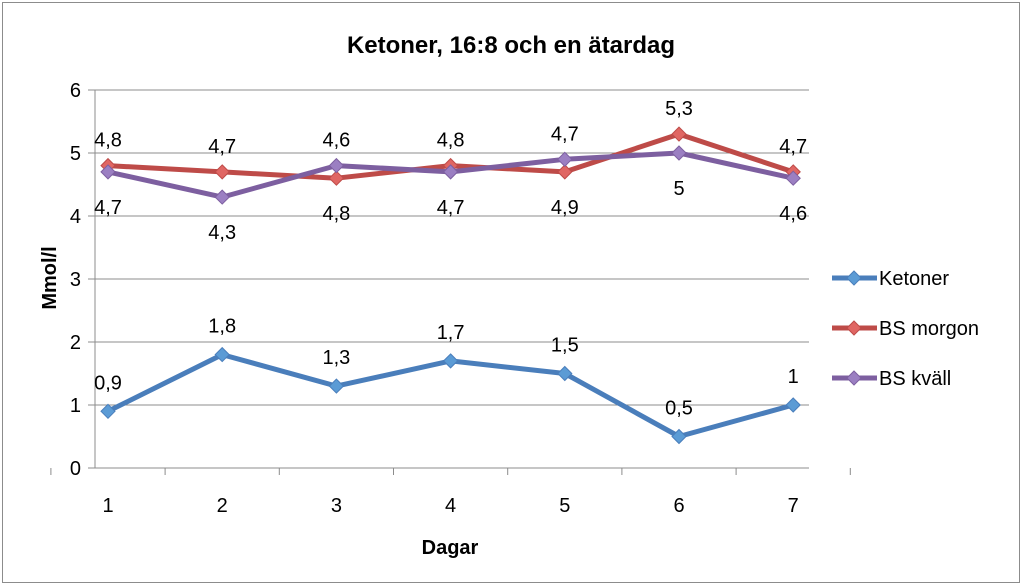 The image size is (1024, 587). I want to click on y-axis-label: Mmol/l, so click(50, 277).